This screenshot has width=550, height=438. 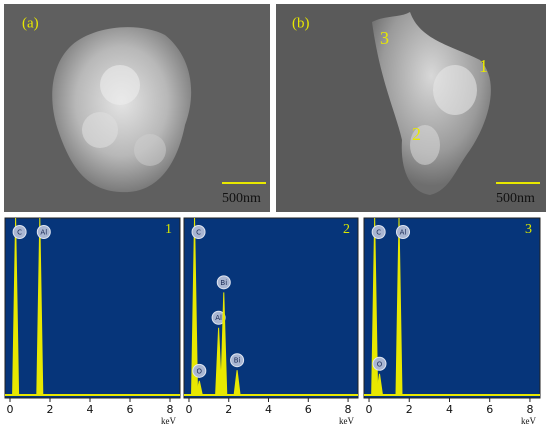 I want to click on spectrum-number: 1, so click(x=168, y=229).